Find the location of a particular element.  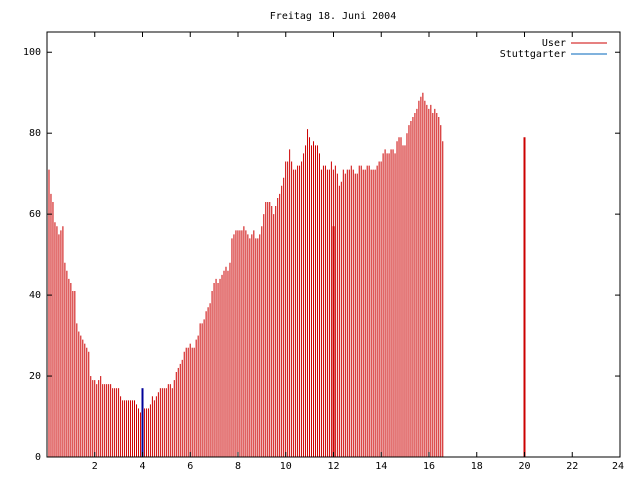

legend: User Stuttgarter is located at coordinates (553, 49).